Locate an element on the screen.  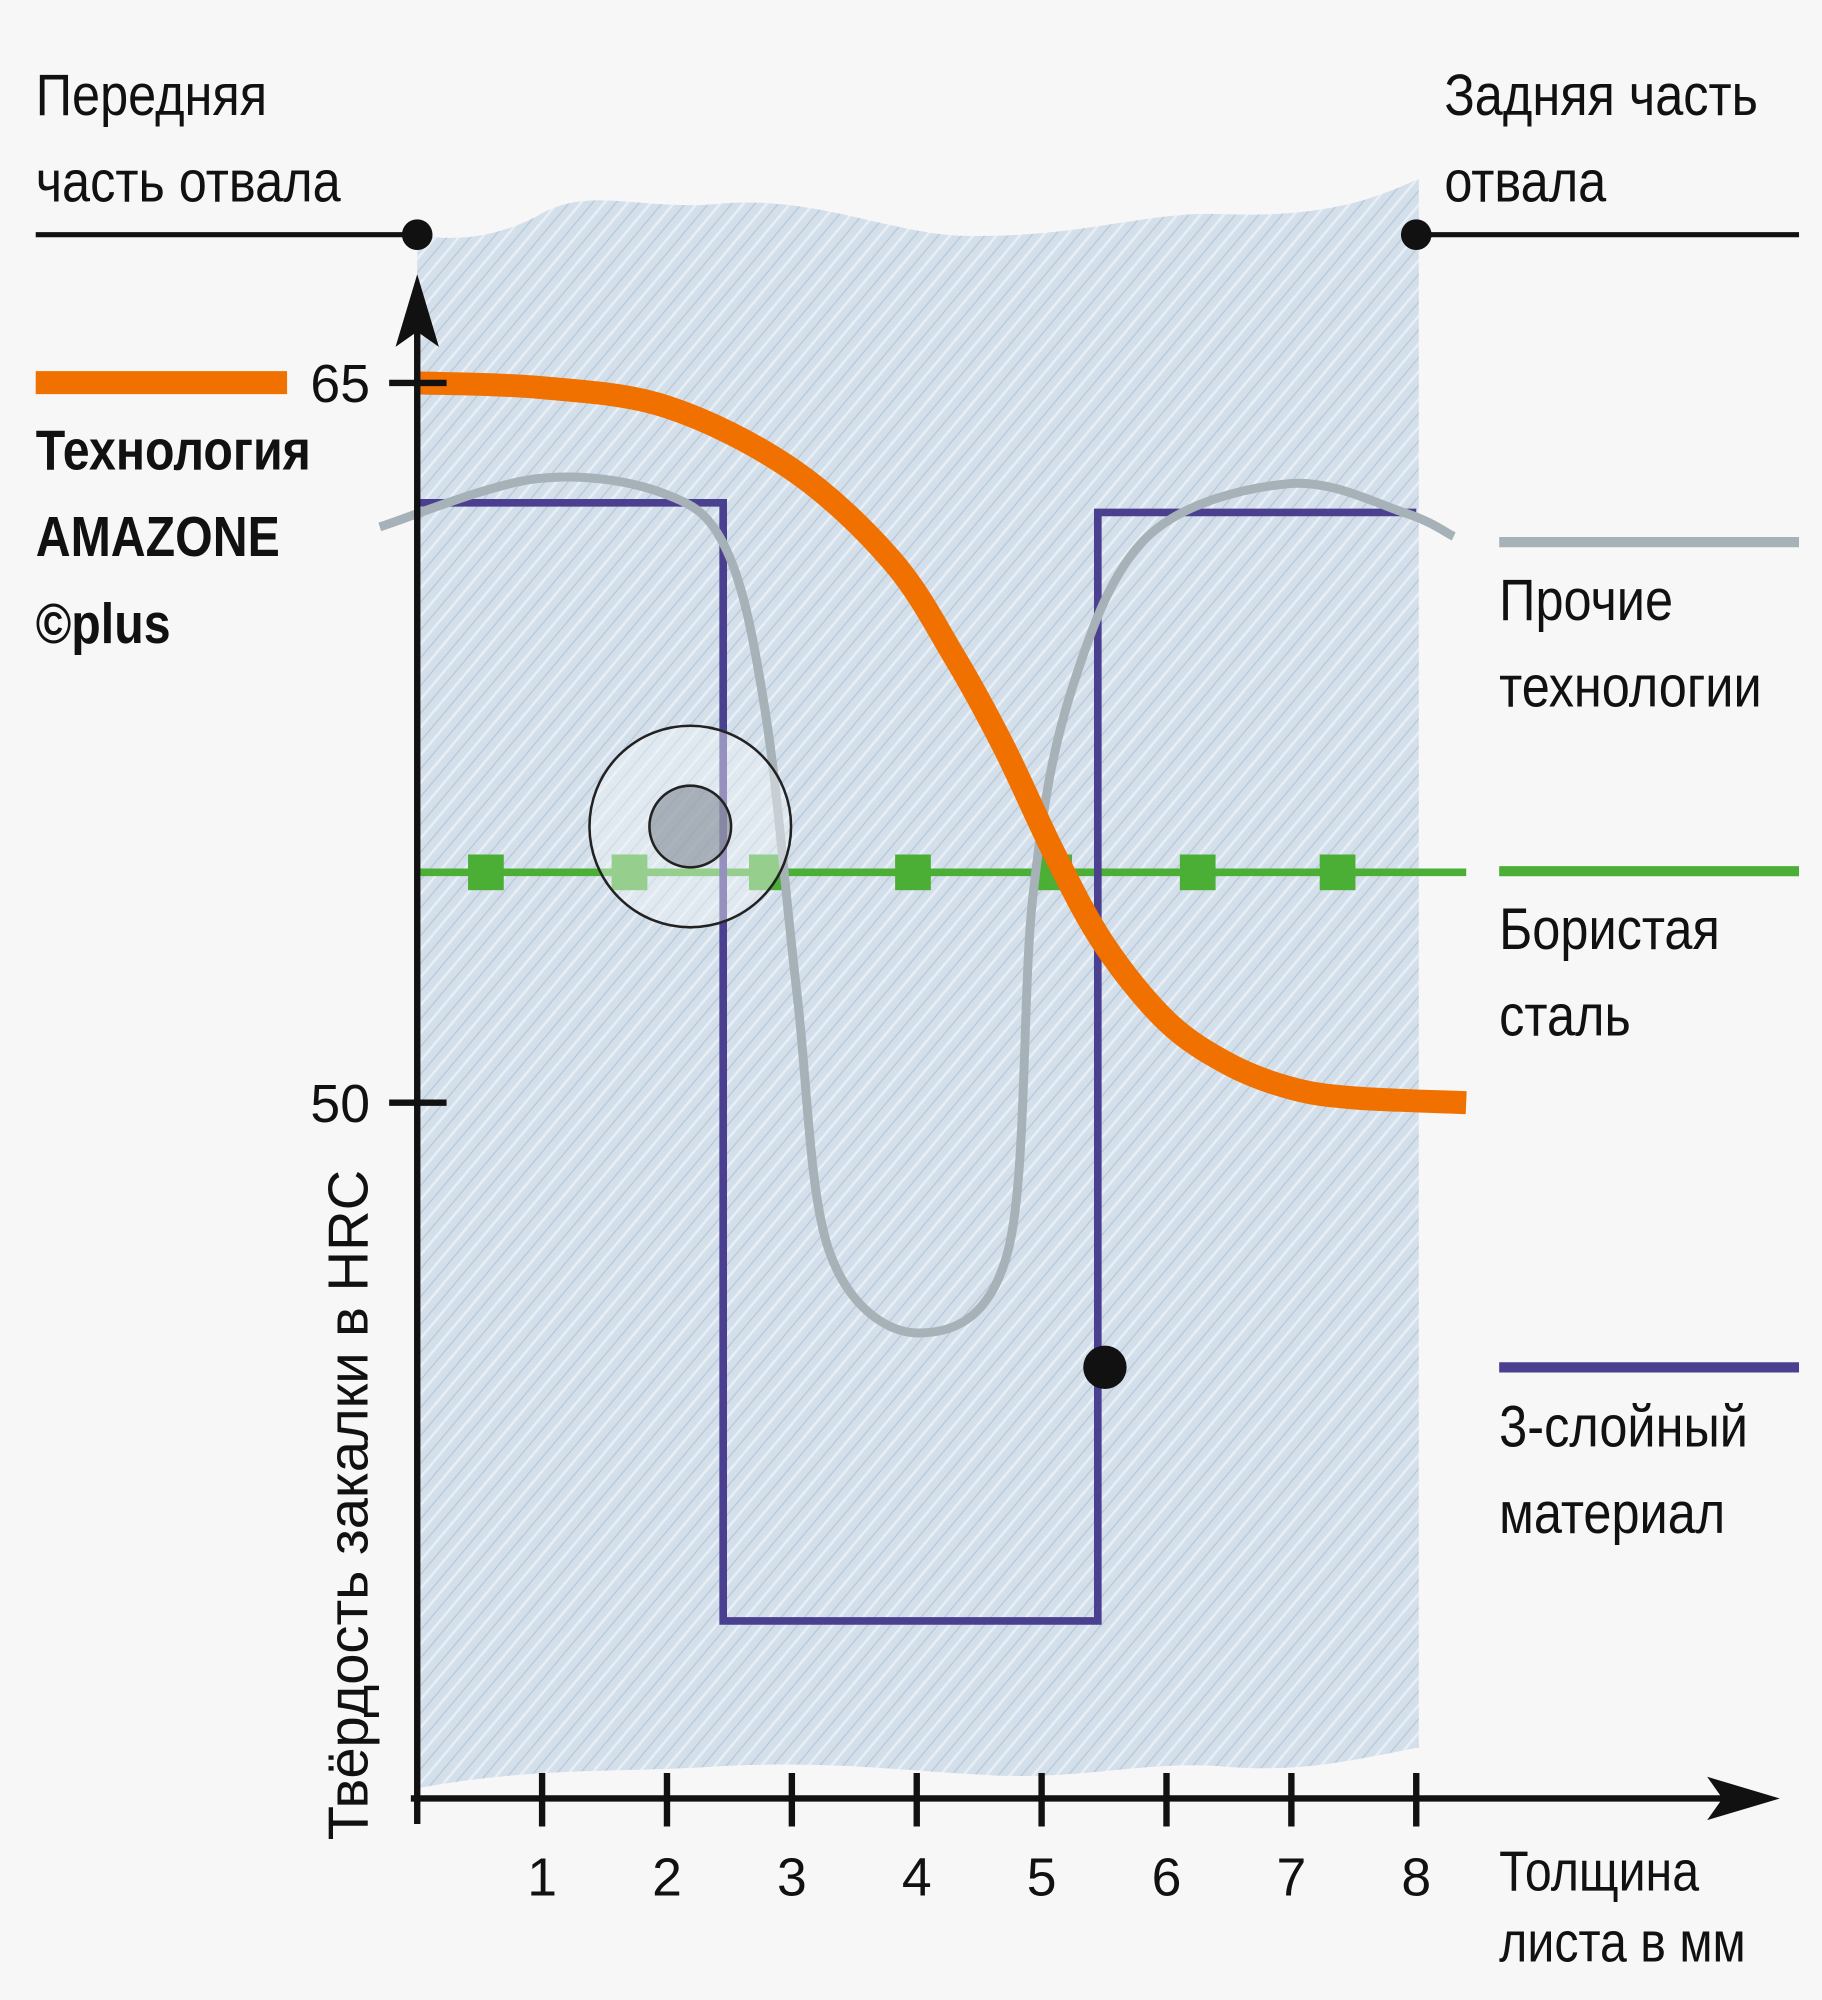
x-tick-label: 3 is located at coordinates (792, 1877).